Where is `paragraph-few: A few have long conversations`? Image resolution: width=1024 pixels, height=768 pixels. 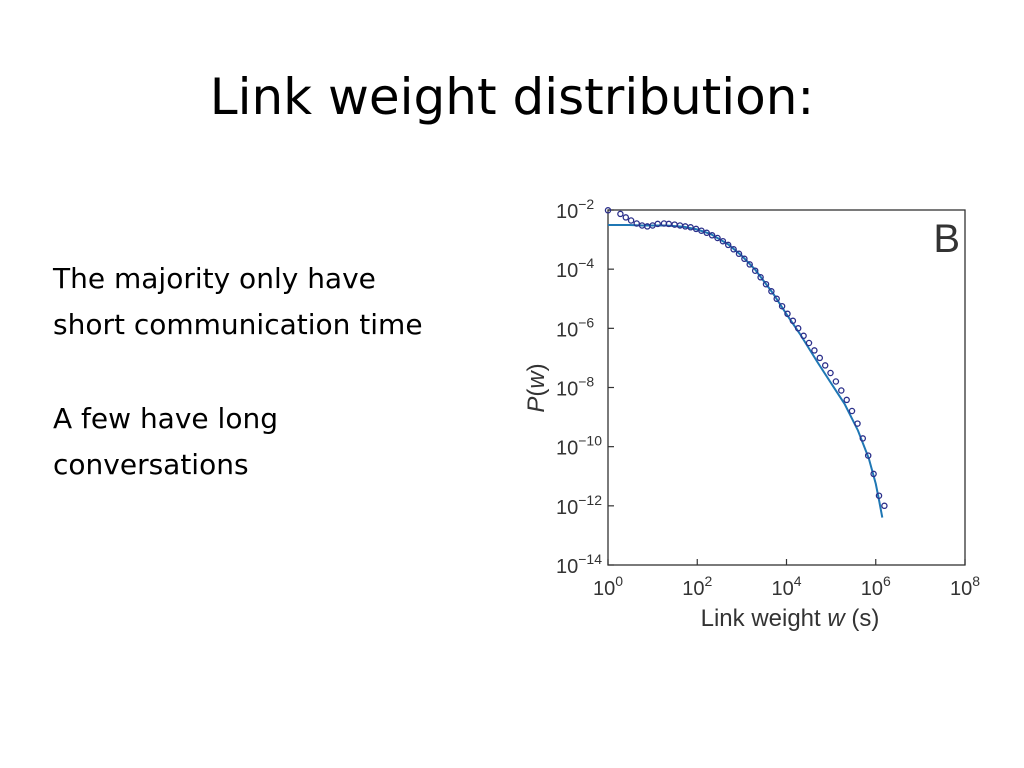 paragraph-few: A few have long conversations is located at coordinates (273, 442).